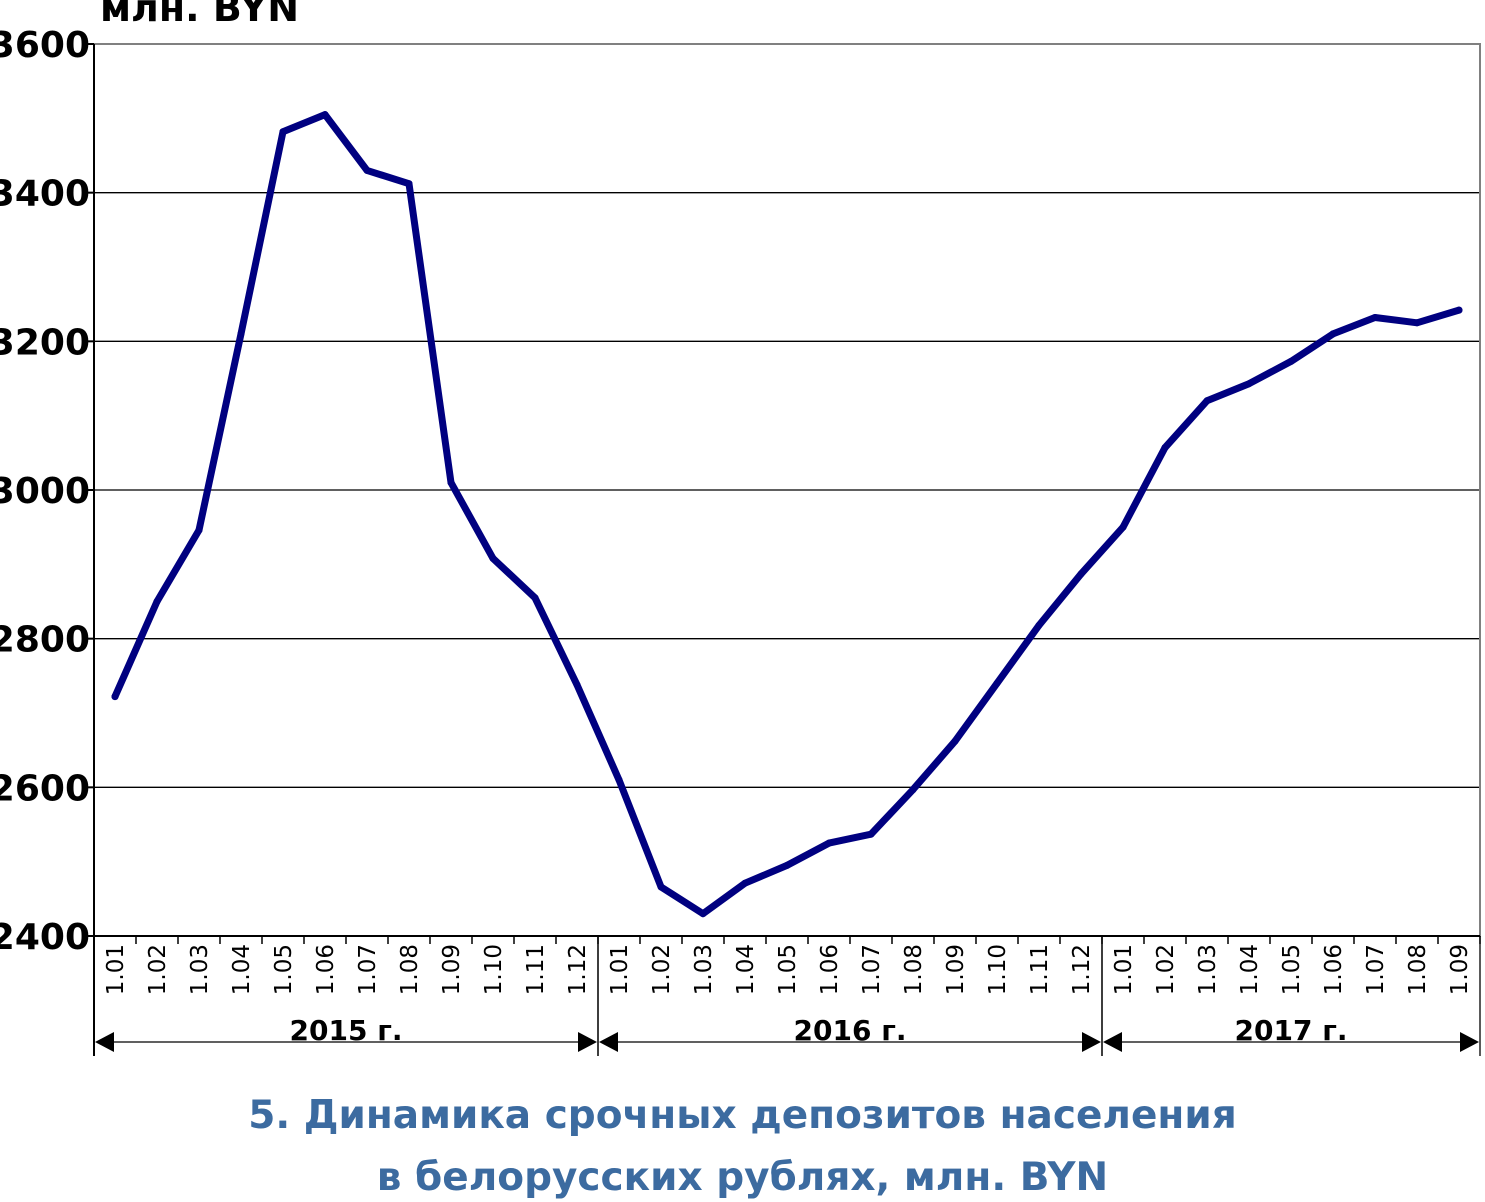 The height and width of the screenshot is (1202, 1485). Describe the element at coordinates (850, 1030) in the screenshot. I see `year-group-label: 2016 г.` at that location.